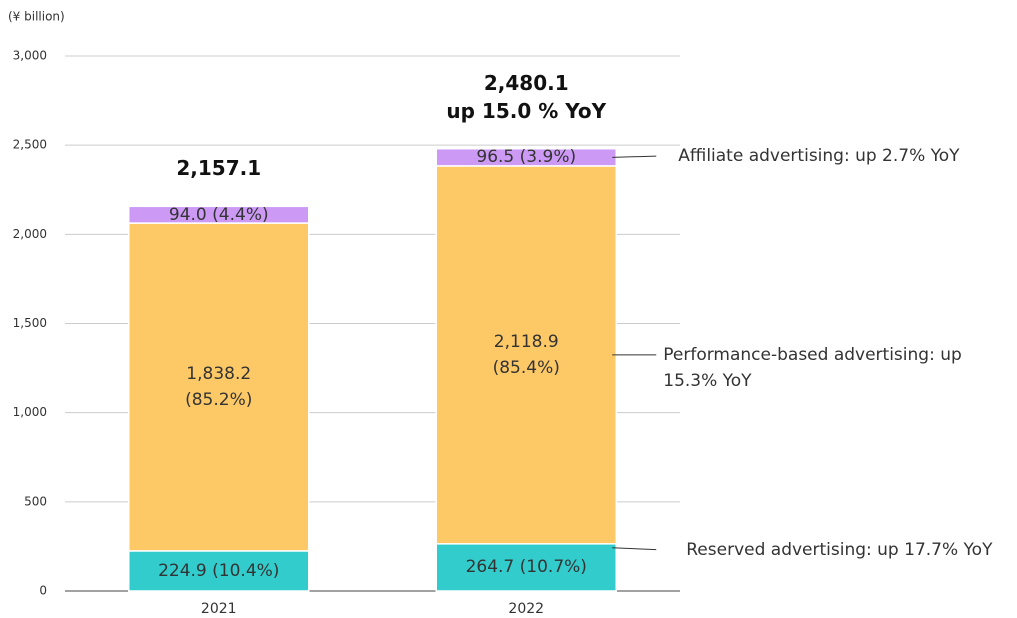 The height and width of the screenshot is (618, 1017). What do you see at coordinates (30, 56) in the screenshot?
I see `y-tick-label: 3,000` at bounding box center [30, 56].